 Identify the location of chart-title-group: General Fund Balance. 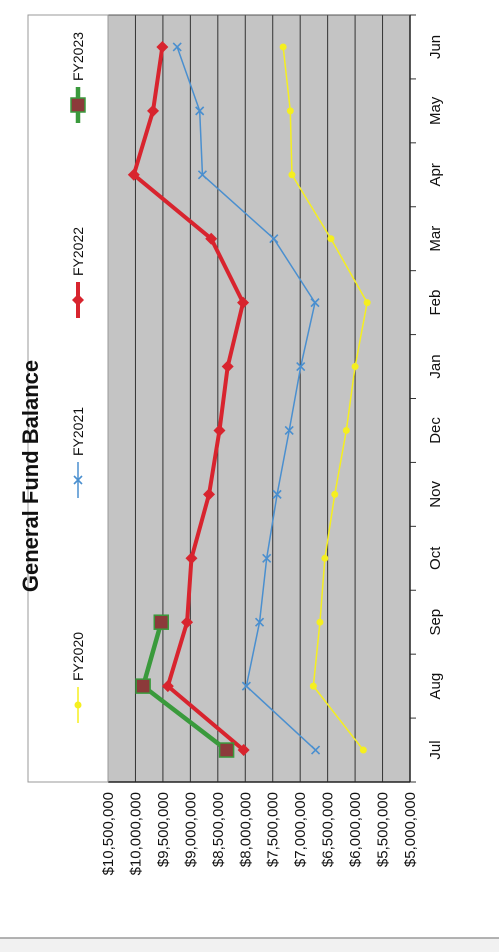
(30, 476).